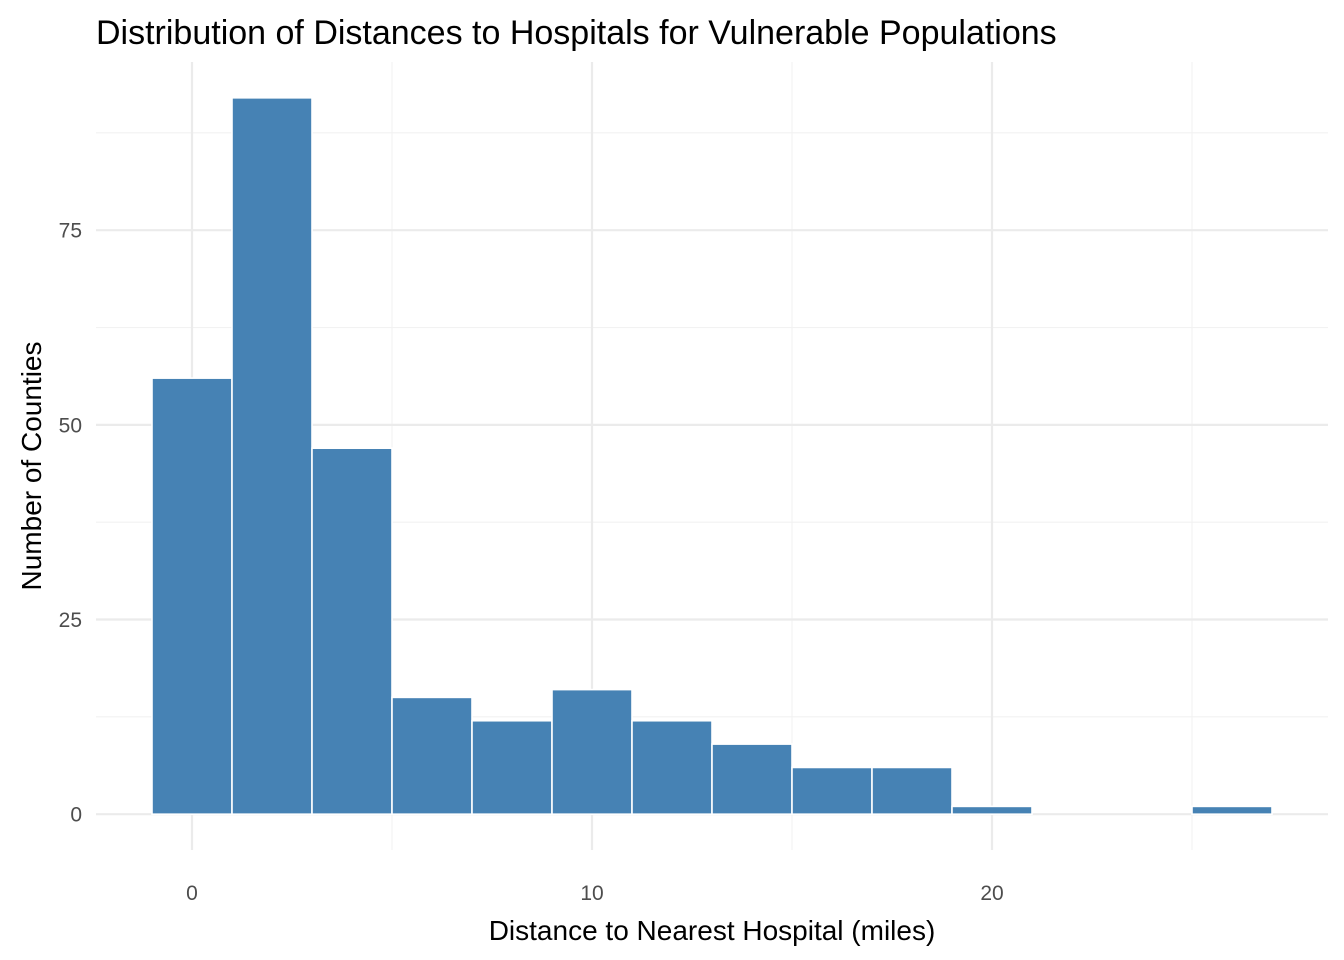 Image resolution: width=1344 pixels, height=960 pixels. I want to click on y-tick-label: 50, so click(70, 425).